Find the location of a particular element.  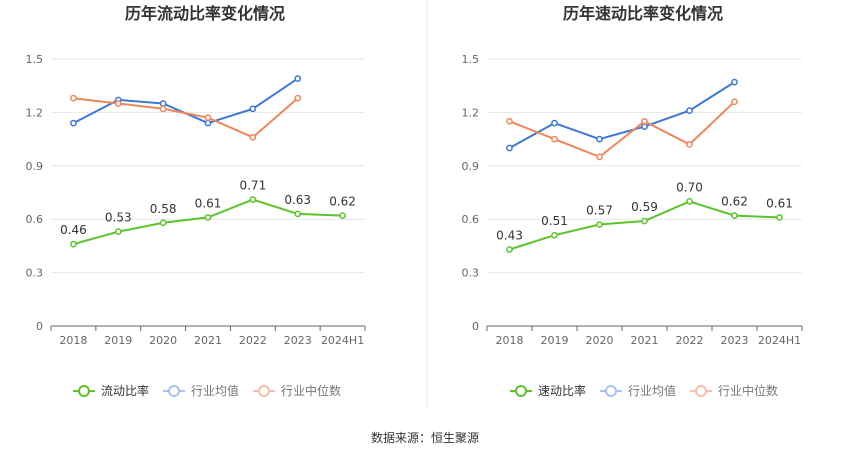

data-label: 0.43 is located at coordinates (509, 235).